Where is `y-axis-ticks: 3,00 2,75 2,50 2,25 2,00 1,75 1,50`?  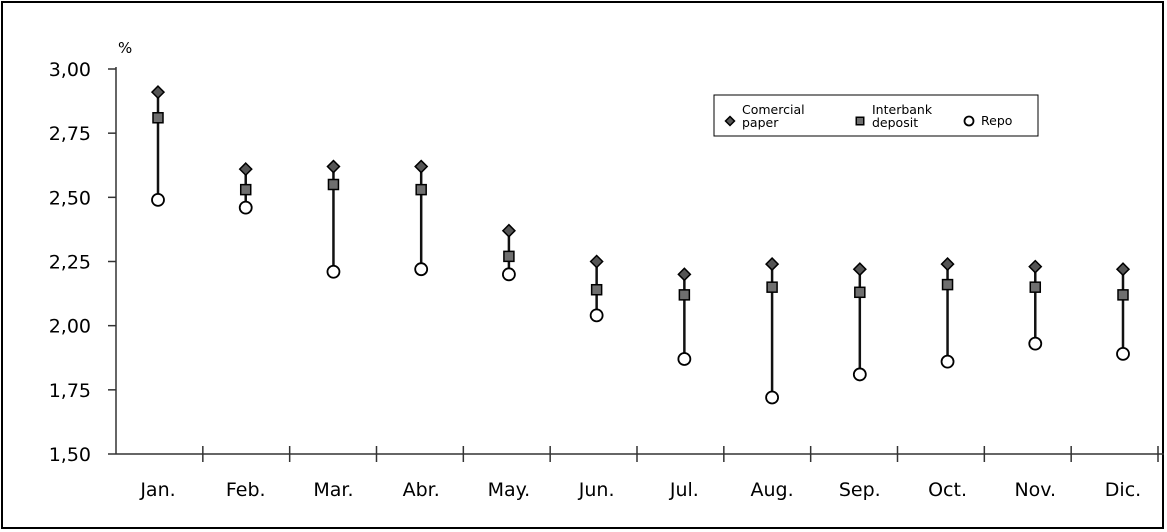
y-axis-ticks: 3,00 2,75 2,50 2,25 2,00 1,75 1,50 is located at coordinates (82, 262).